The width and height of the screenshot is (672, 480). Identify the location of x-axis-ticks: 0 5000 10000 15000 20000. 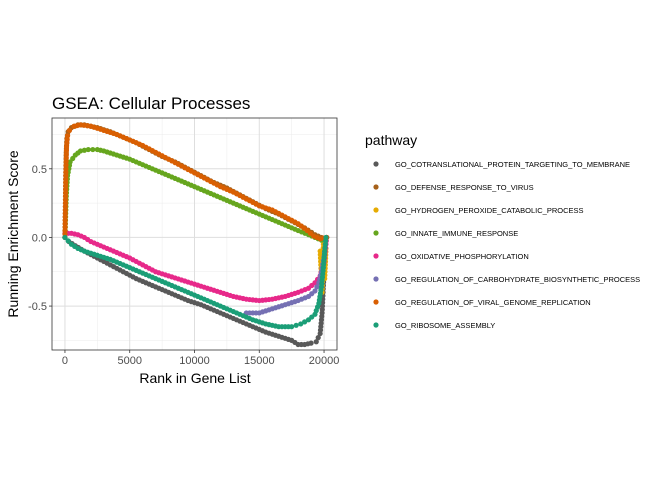
(200, 358).